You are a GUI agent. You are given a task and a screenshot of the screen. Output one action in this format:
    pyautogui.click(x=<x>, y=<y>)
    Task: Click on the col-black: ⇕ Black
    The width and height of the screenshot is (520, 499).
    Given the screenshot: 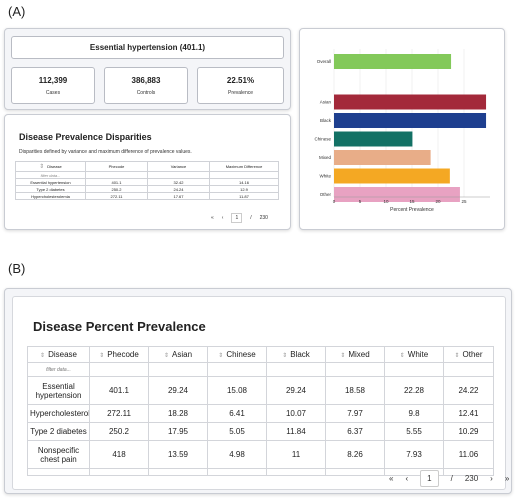 What is the action you would take?
    pyautogui.click(x=296, y=354)
    